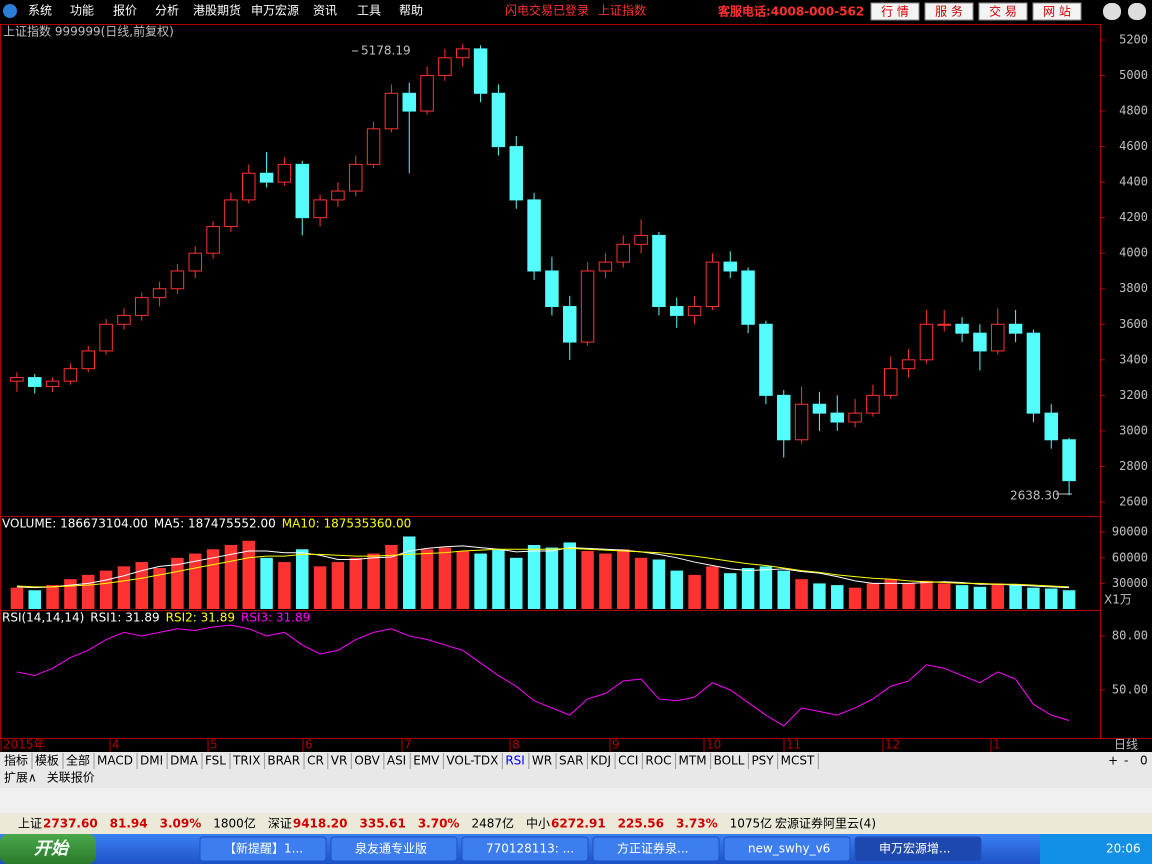 This screenshot has height=864, width=1152. Describe the element at coordinates (515, 761) in the screenshot. I see `indicator-tab: RSI` at that location.